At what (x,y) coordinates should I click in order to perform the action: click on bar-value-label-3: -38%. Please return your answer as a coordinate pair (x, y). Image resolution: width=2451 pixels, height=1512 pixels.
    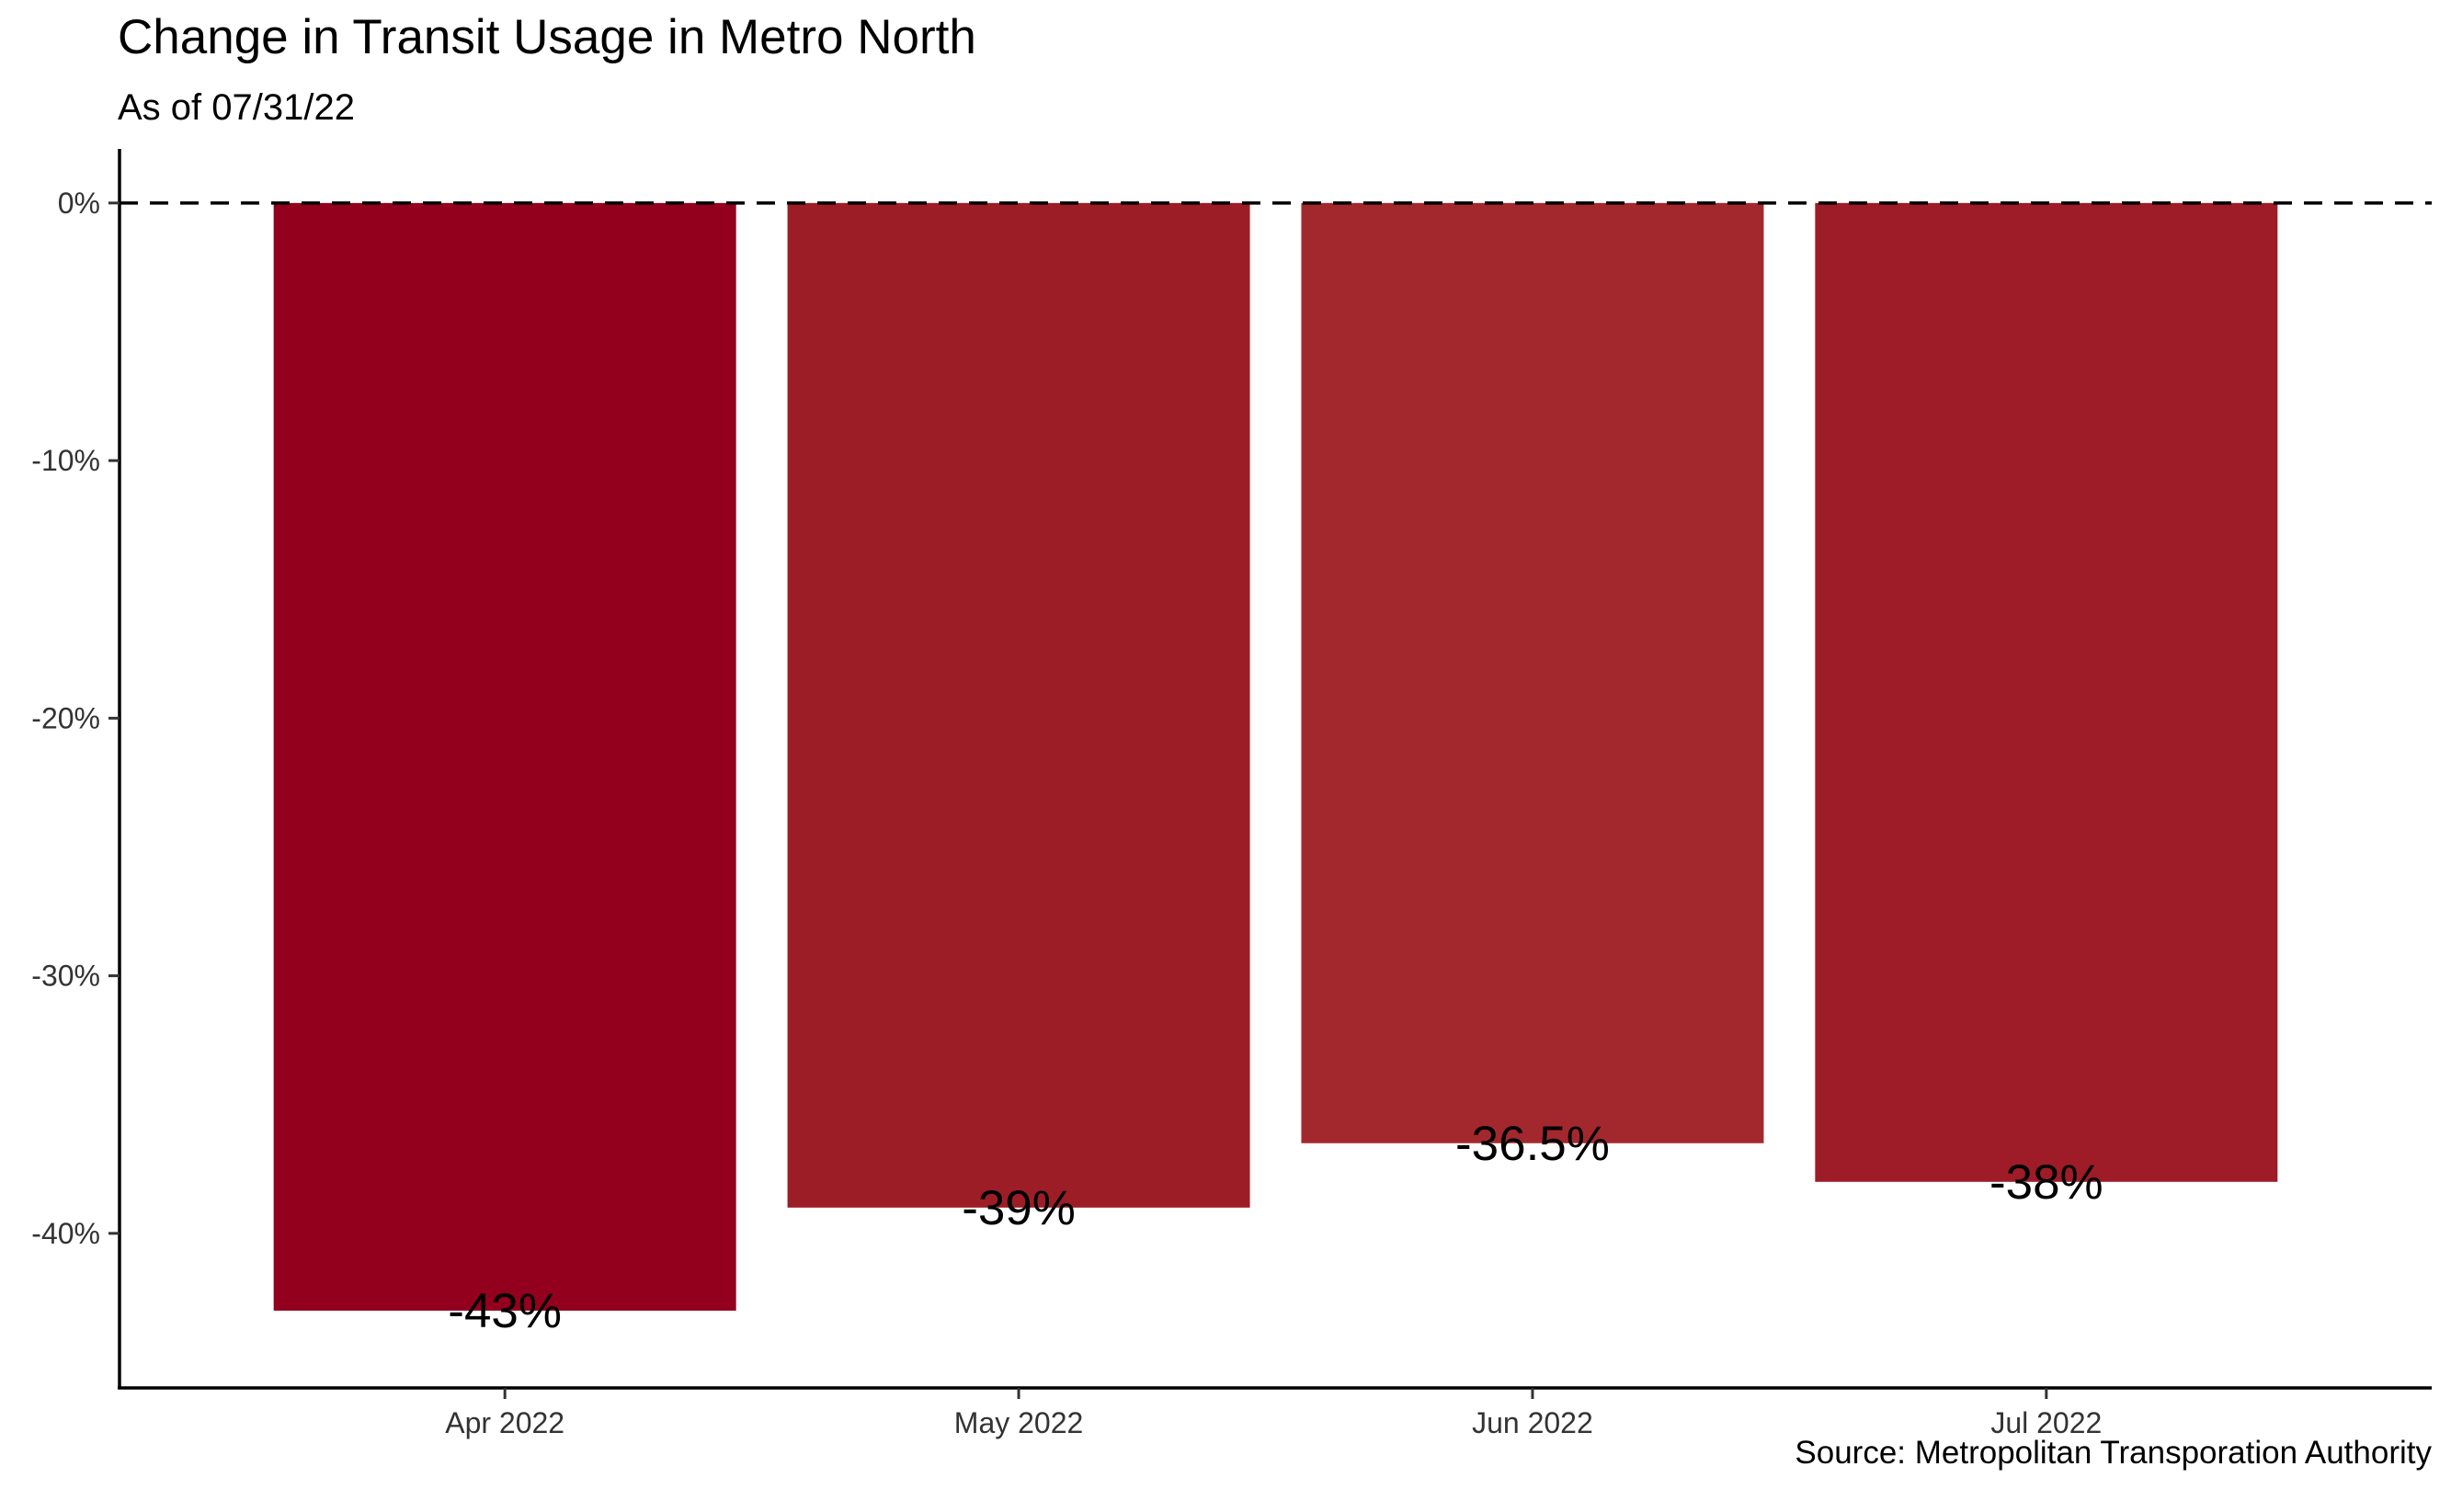
    Looking at the image, I should click on (2046, 1182).